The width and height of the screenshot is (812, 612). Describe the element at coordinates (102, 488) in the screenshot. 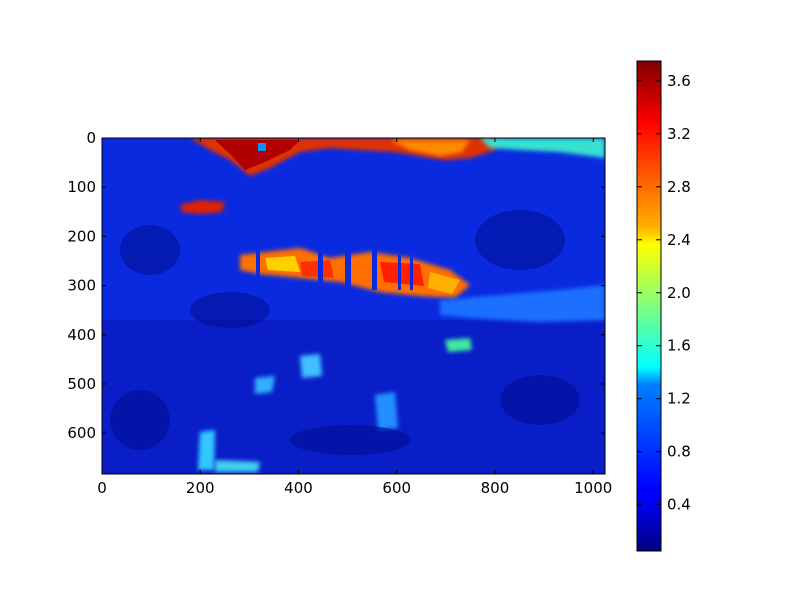

I see `x-tick-label: 0` at that location.